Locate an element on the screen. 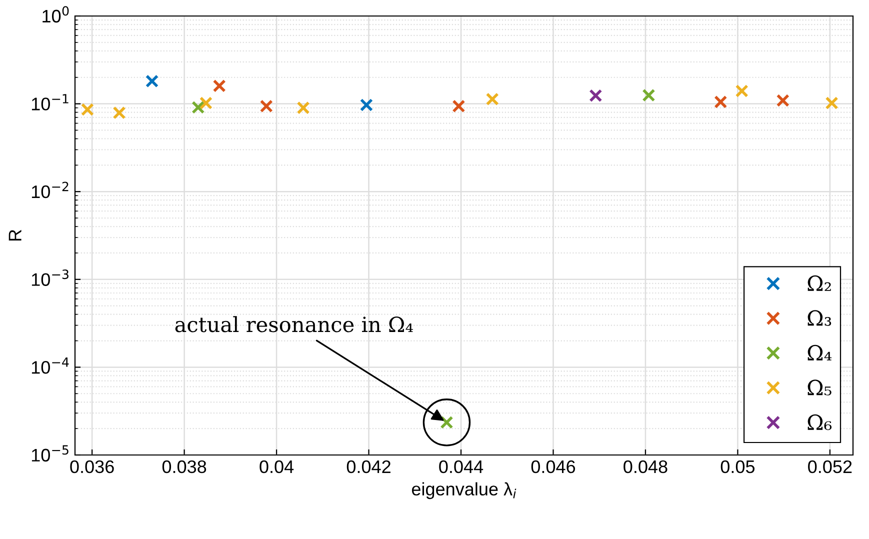 This screenshot has width=869, height=539. x-tick-label: 0.042 is located at coordinates (368, 467).